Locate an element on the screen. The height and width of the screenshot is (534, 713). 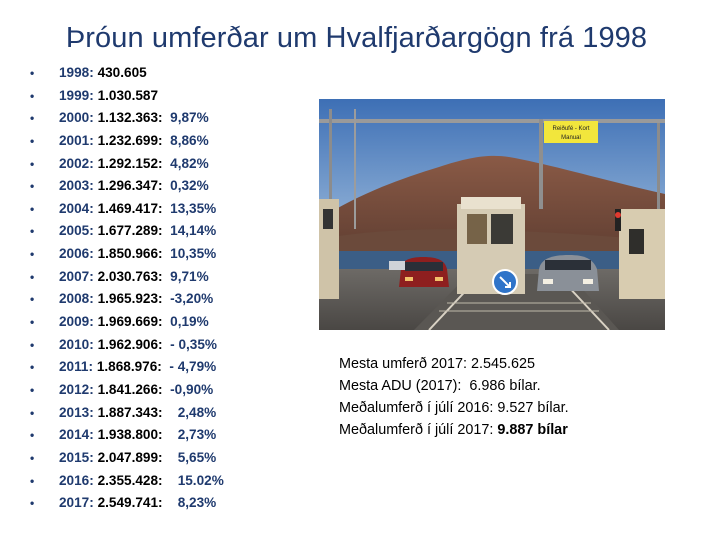
stat-year: 2014 is located at coordinates (74, 435).